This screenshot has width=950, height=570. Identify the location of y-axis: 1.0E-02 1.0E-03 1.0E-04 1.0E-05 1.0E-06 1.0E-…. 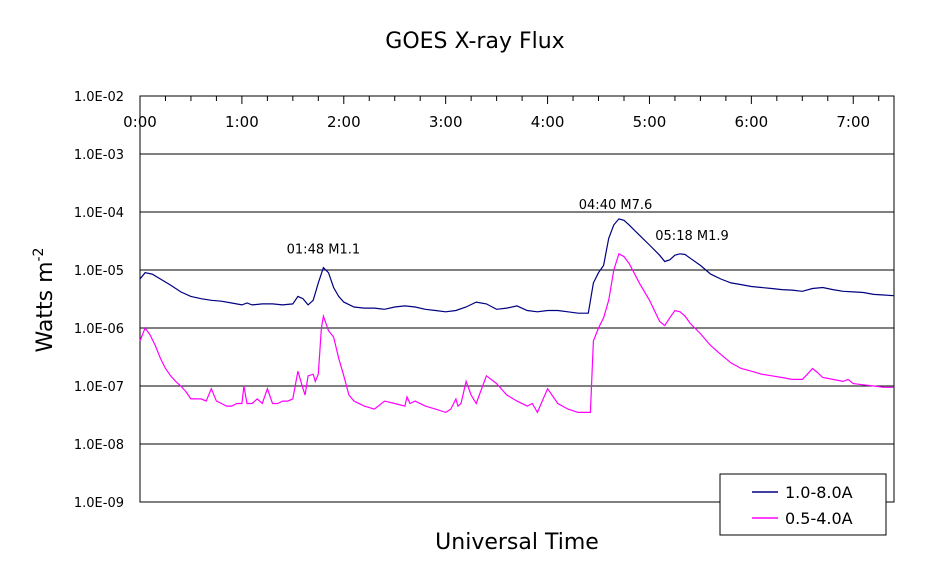
(99, 300).